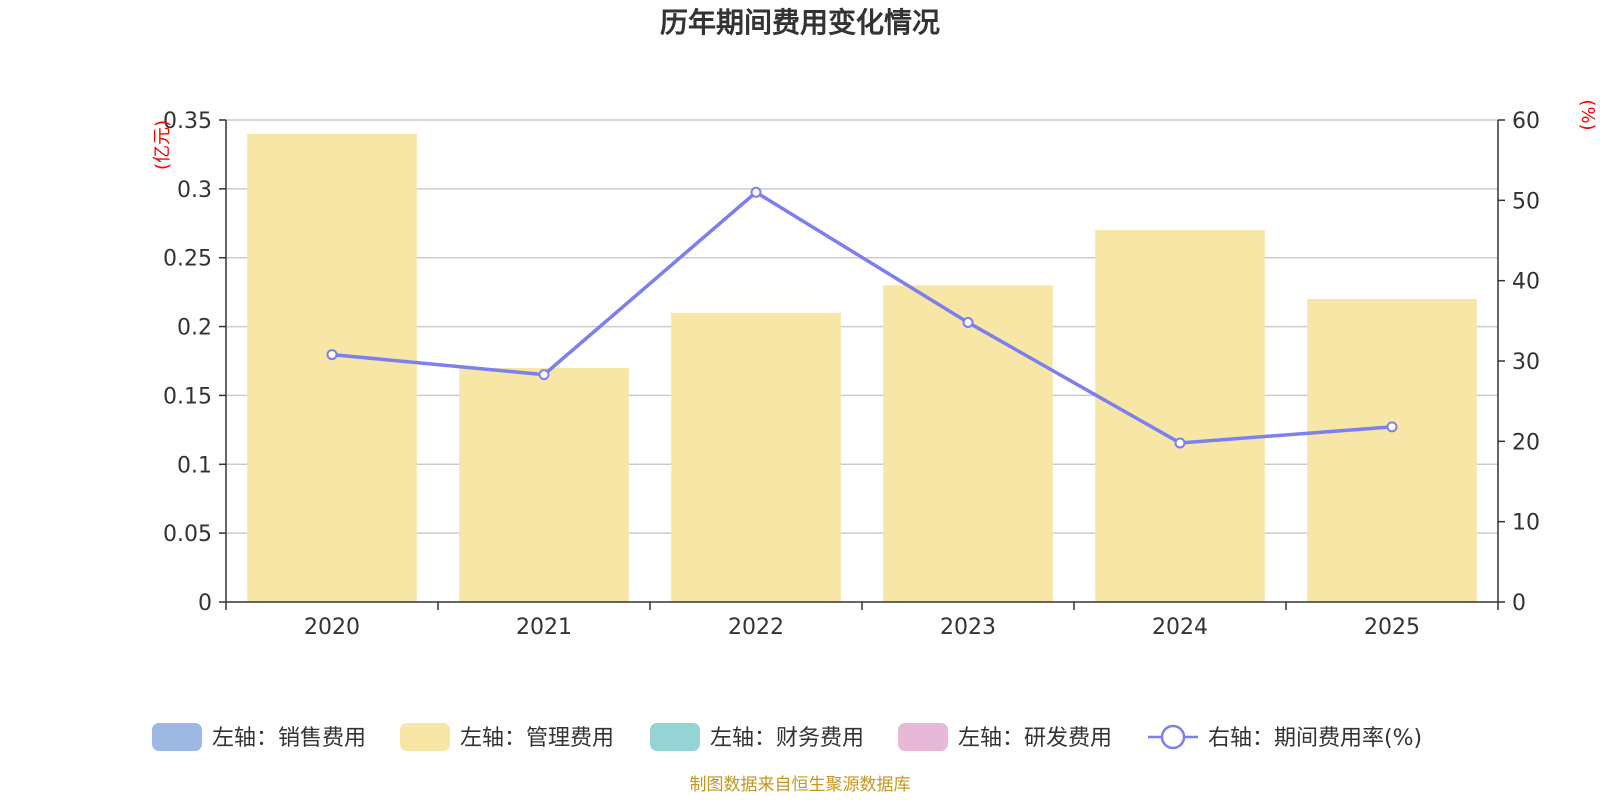 Image resolution: width=1600 pixels, height=800 pixels. I want to click on bar-2020, so click(332, 367).